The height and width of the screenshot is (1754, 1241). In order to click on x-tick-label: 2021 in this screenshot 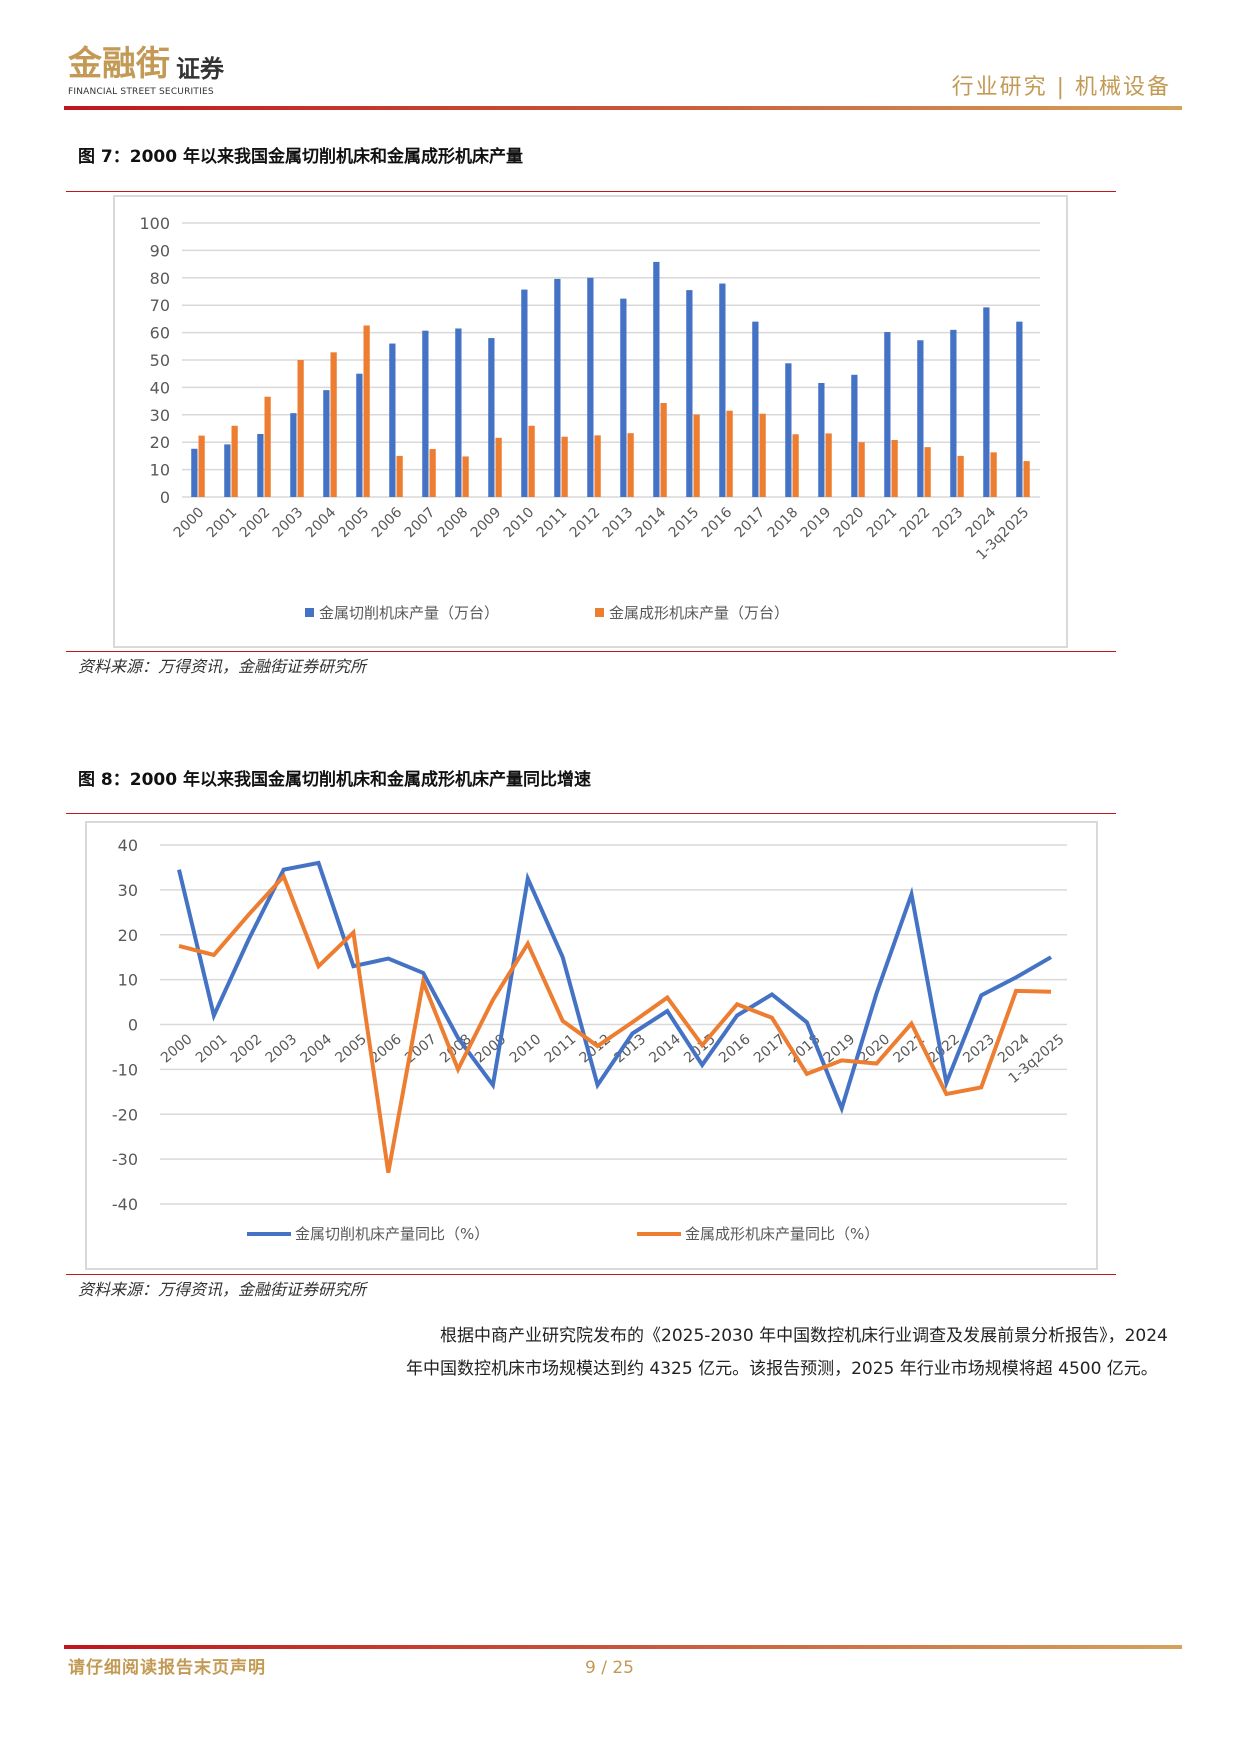, I will do `click(882, 523)`.